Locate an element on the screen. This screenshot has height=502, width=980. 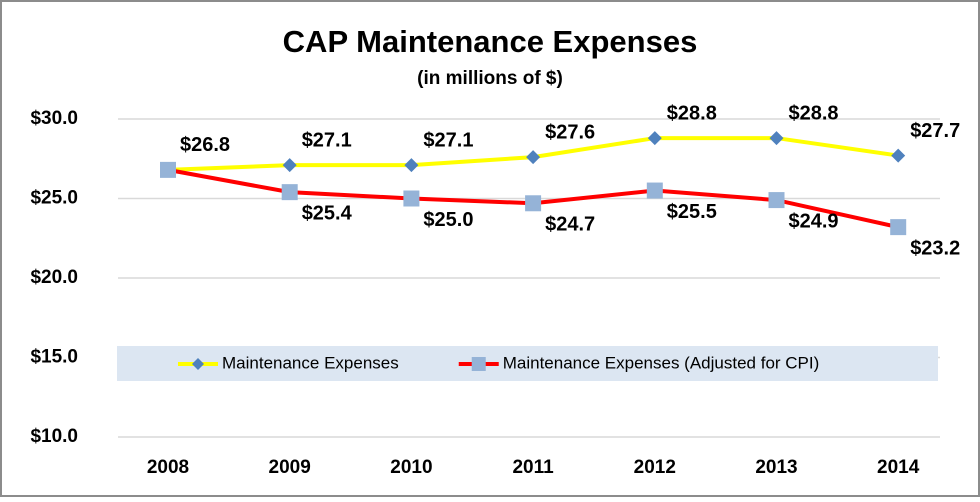
y-tick-label: $15.0 is located at coordinates (54, 357).